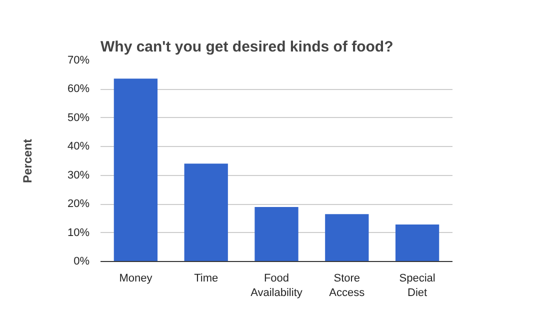  Describe the element at coordinates (78, 89) in the screenshot. I see `y-tick-label: 60%` at that location.